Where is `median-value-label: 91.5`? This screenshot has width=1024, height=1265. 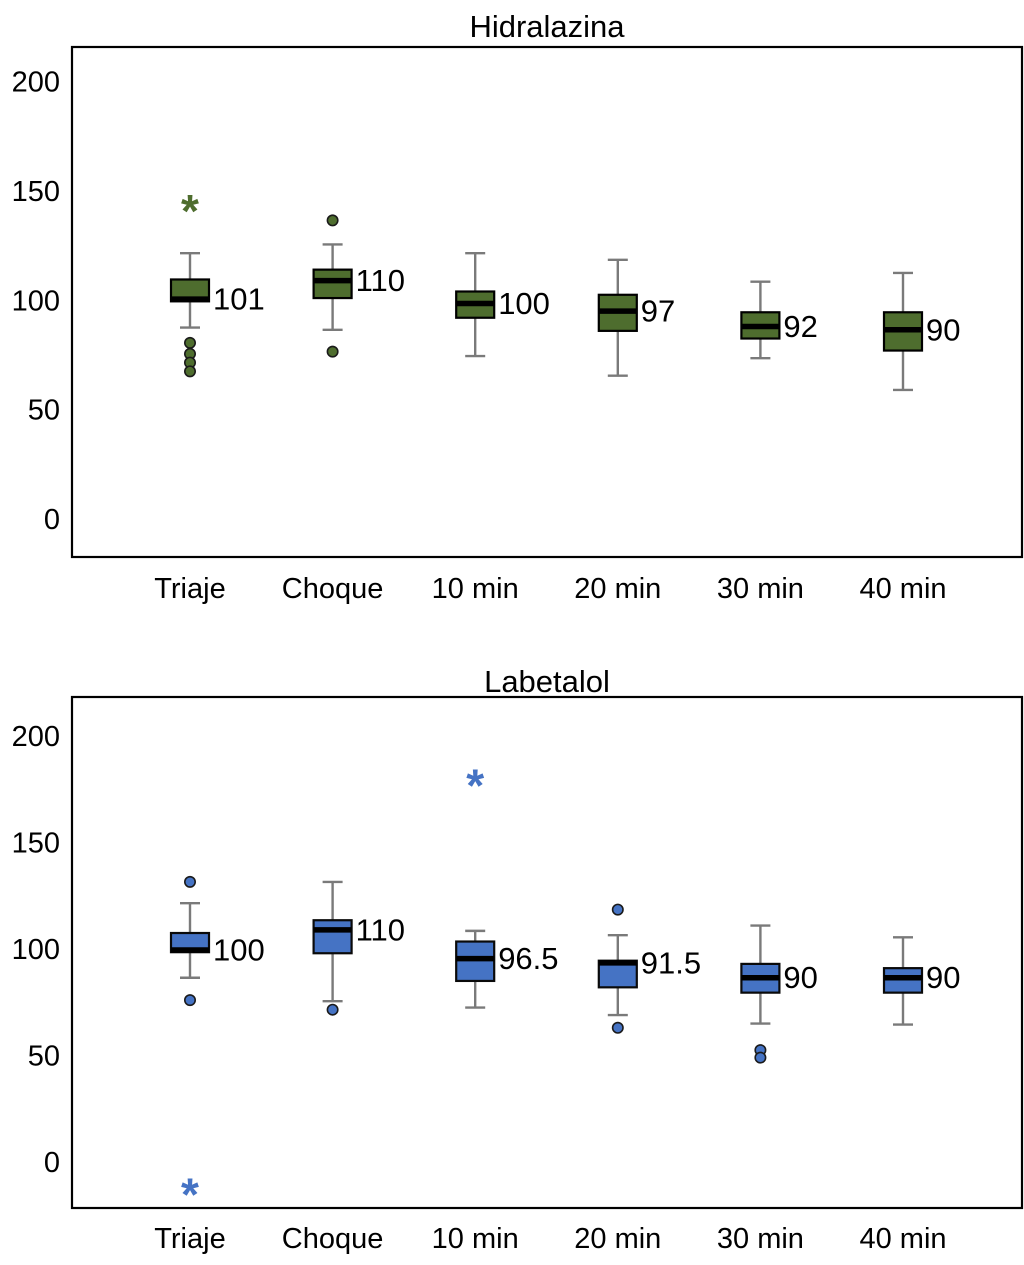
median-value-label: 91.5 is located at coordinates (671, 962).